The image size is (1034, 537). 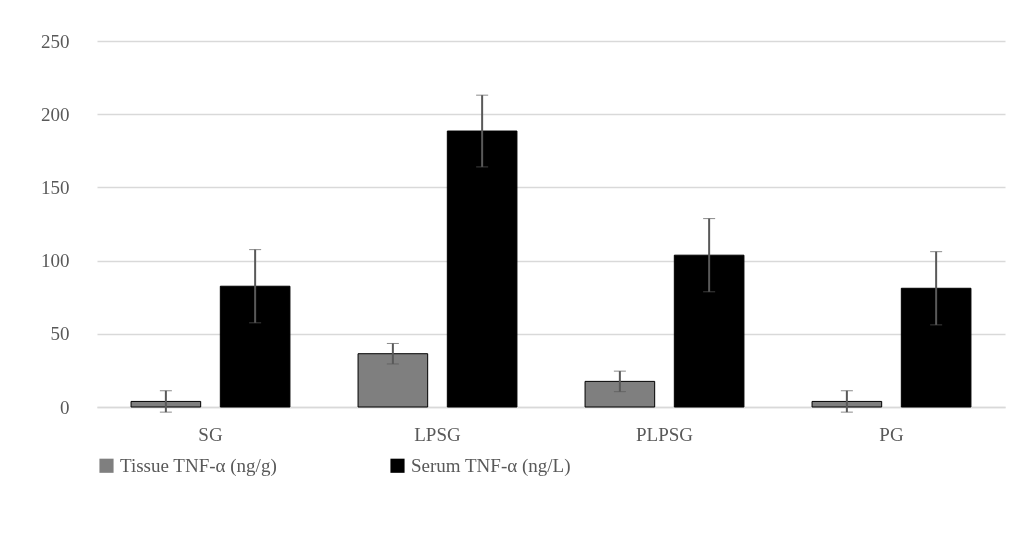 I want to click on y-tick-label: 200, so click(x=55, y=114).